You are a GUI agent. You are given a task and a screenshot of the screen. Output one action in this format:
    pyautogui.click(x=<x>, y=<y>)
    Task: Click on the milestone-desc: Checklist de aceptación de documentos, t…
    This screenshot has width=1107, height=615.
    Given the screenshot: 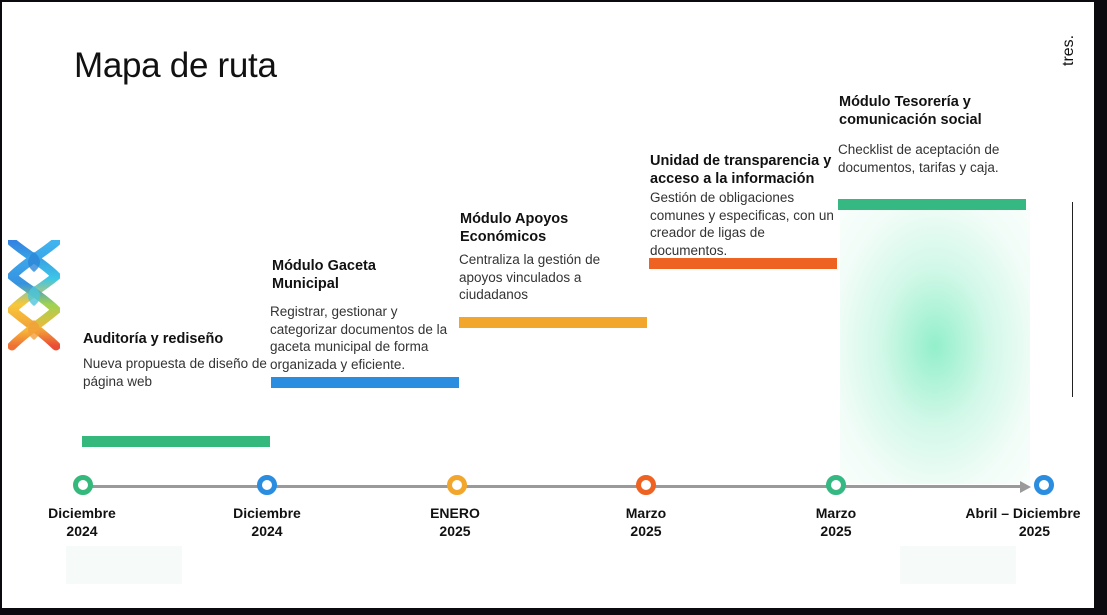 What is the action you would take?
    pyautogui.click(x=919, y=158)
    